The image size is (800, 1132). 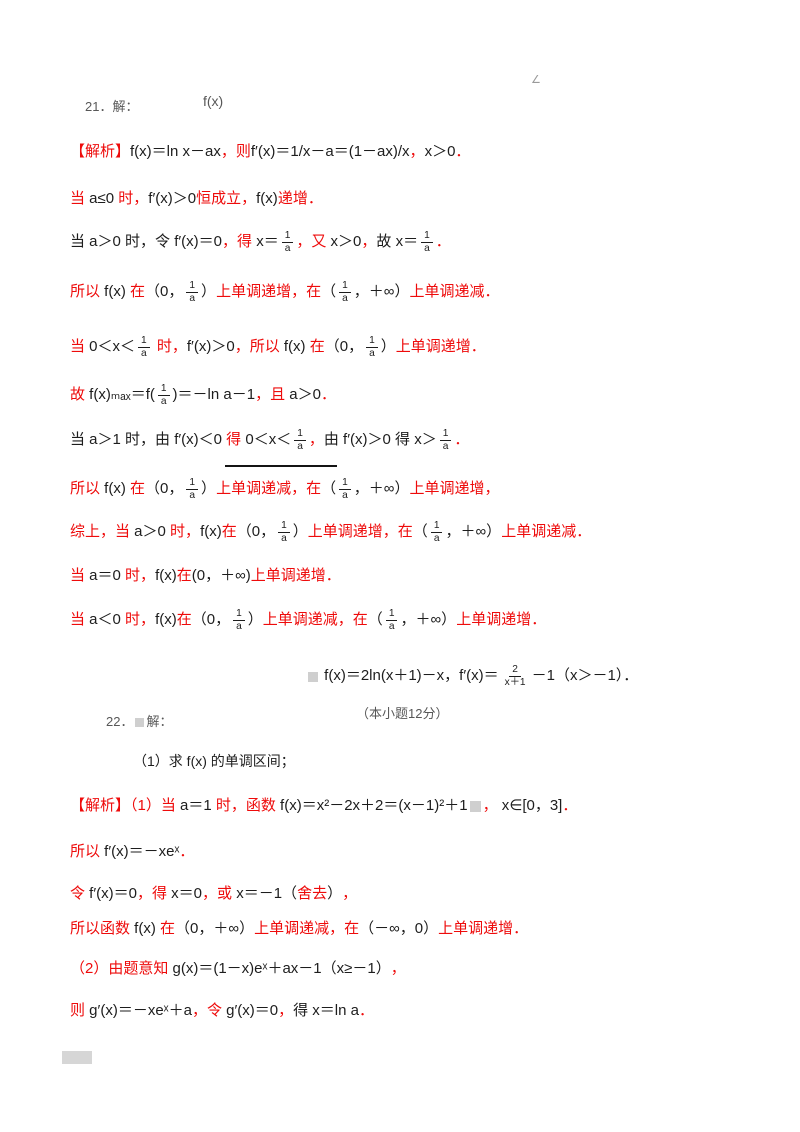 I want to click on text-segment: 递增．, so click(x=300, y=198).